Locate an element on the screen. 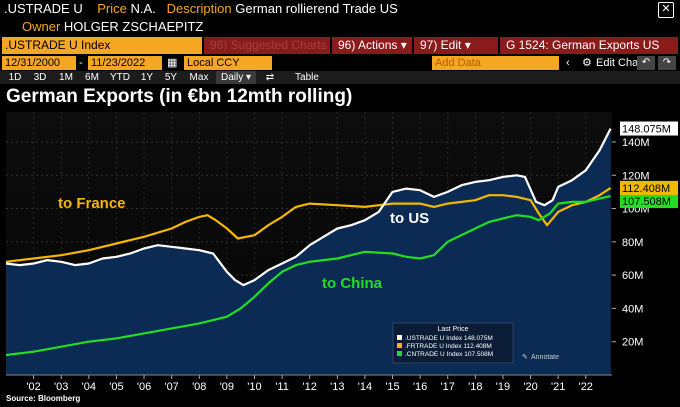  last-value-label: 107.508M is located at coordinates (646, 202).